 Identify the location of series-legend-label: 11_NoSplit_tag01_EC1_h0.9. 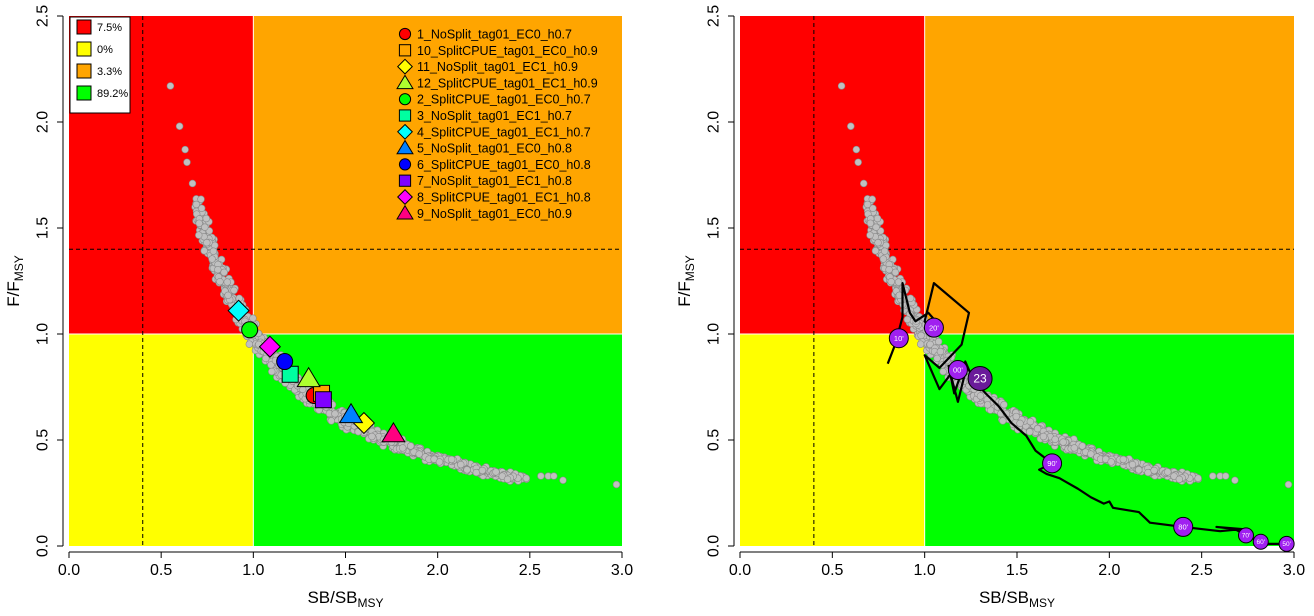
(497, 67).